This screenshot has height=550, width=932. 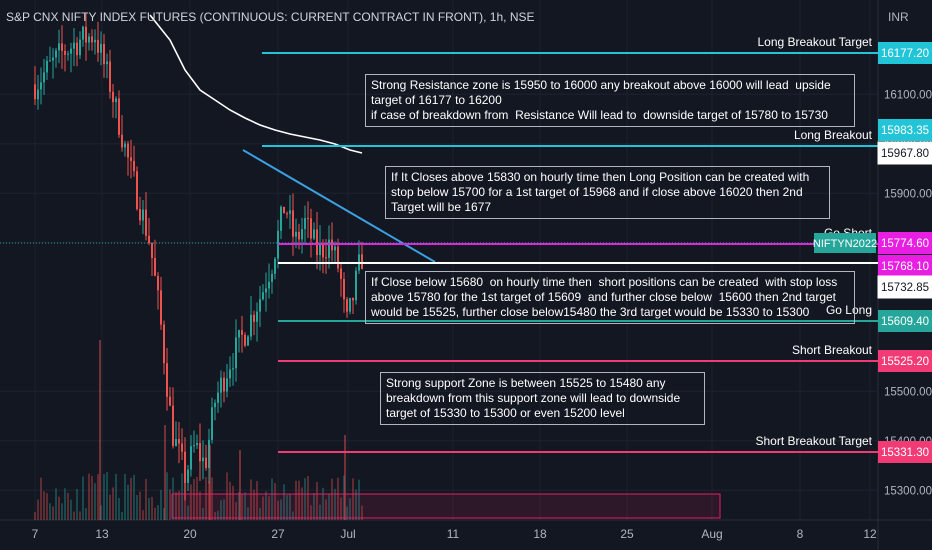 What do you see at coordinates (278, 534) in the screenshot?
I see `x-tick-label: 27` at bounding box center [278, 534].